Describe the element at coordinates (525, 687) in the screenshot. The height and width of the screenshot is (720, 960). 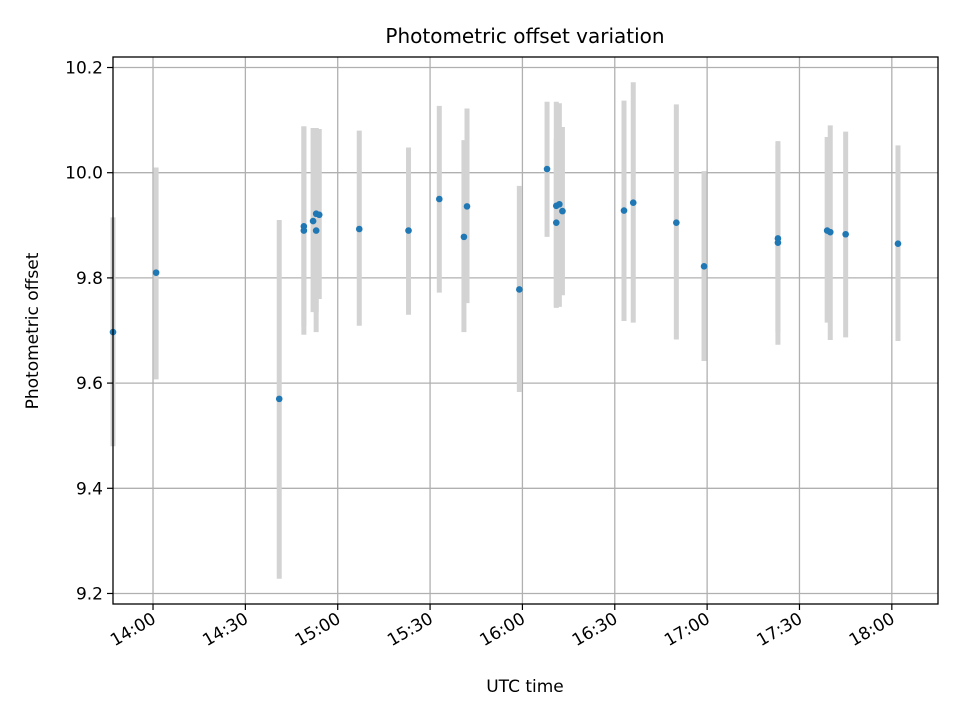
I see `x-axis-label: UTC time` at that location.